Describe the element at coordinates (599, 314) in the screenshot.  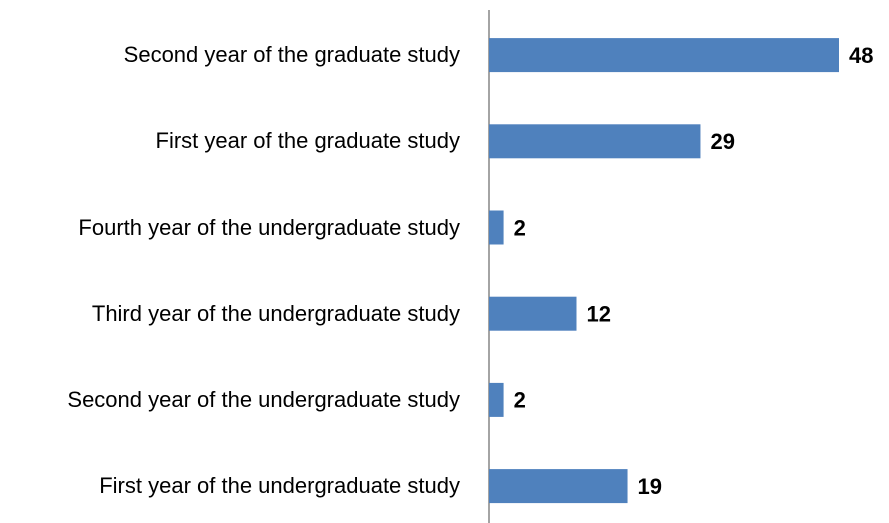
I see `data-label: 12` at that location.